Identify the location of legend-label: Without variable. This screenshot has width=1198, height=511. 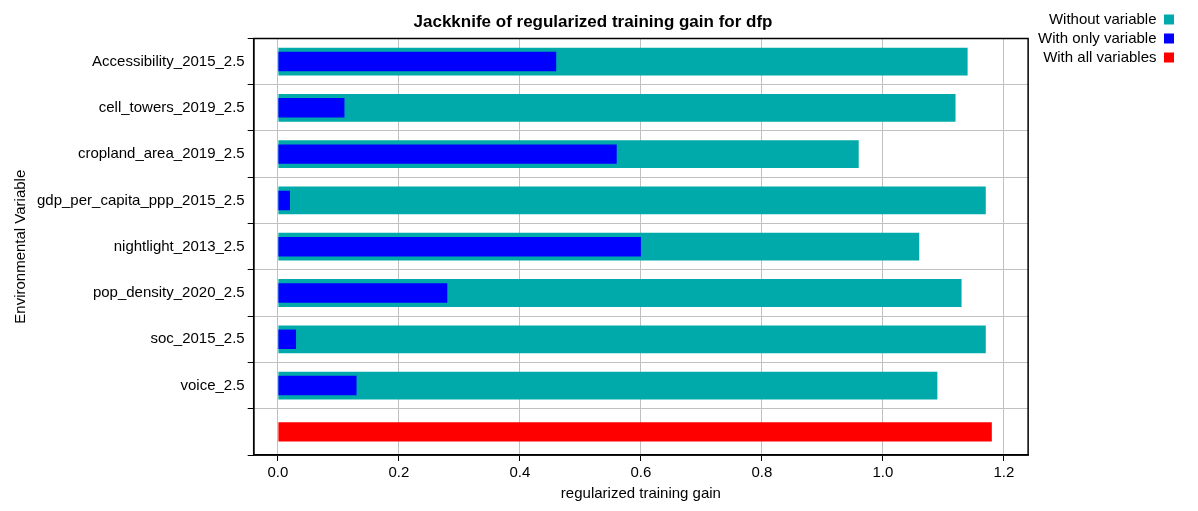
(1102, 18).